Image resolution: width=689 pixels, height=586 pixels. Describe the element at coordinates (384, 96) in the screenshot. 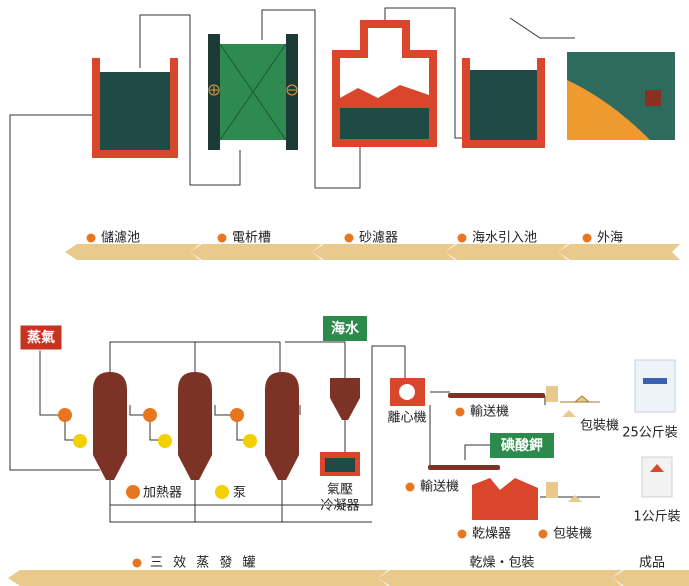

I see `sand-layer` at that location.